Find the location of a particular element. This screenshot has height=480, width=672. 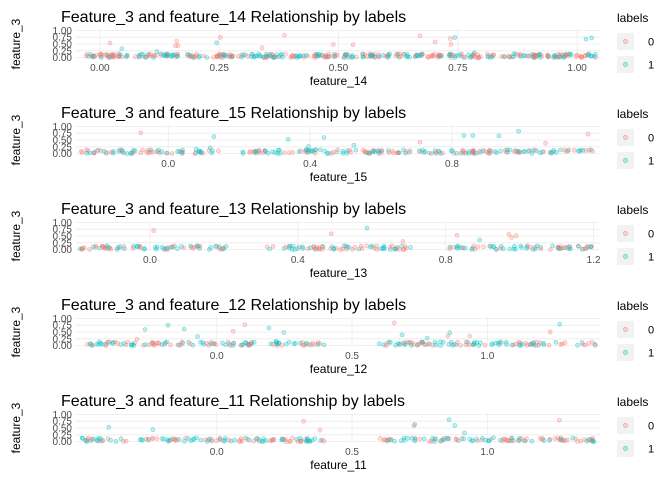

x-tick-label: 0.0 is located at coordinates (217, 356).